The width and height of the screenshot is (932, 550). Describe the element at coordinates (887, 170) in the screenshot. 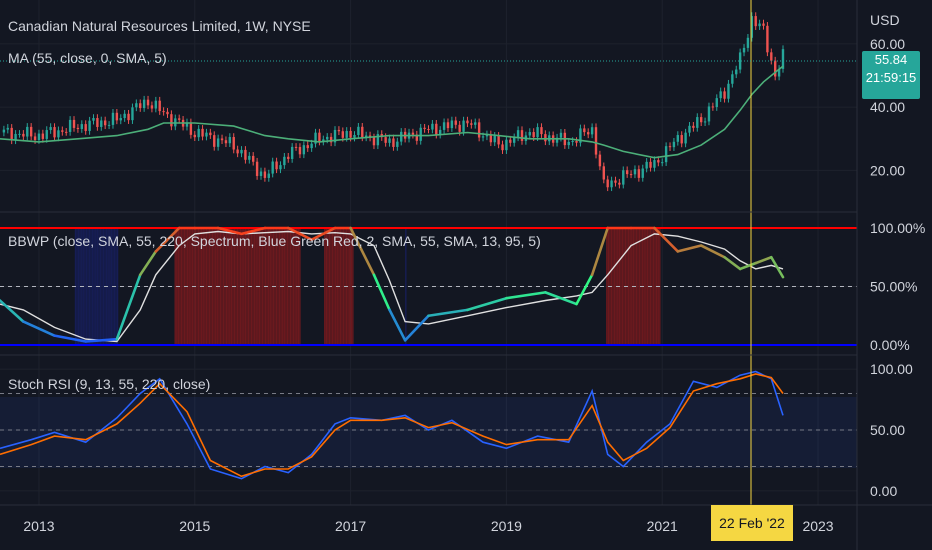

I see `y-tick-label: 20.00` at that location.